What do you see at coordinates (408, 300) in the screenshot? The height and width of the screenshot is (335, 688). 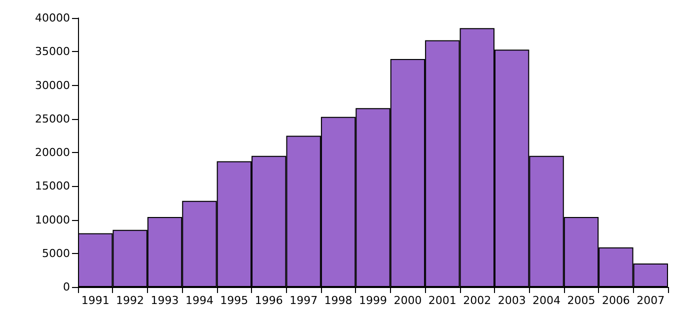 I see `x-tick-label: 2000` at bounding box center [408, 300].